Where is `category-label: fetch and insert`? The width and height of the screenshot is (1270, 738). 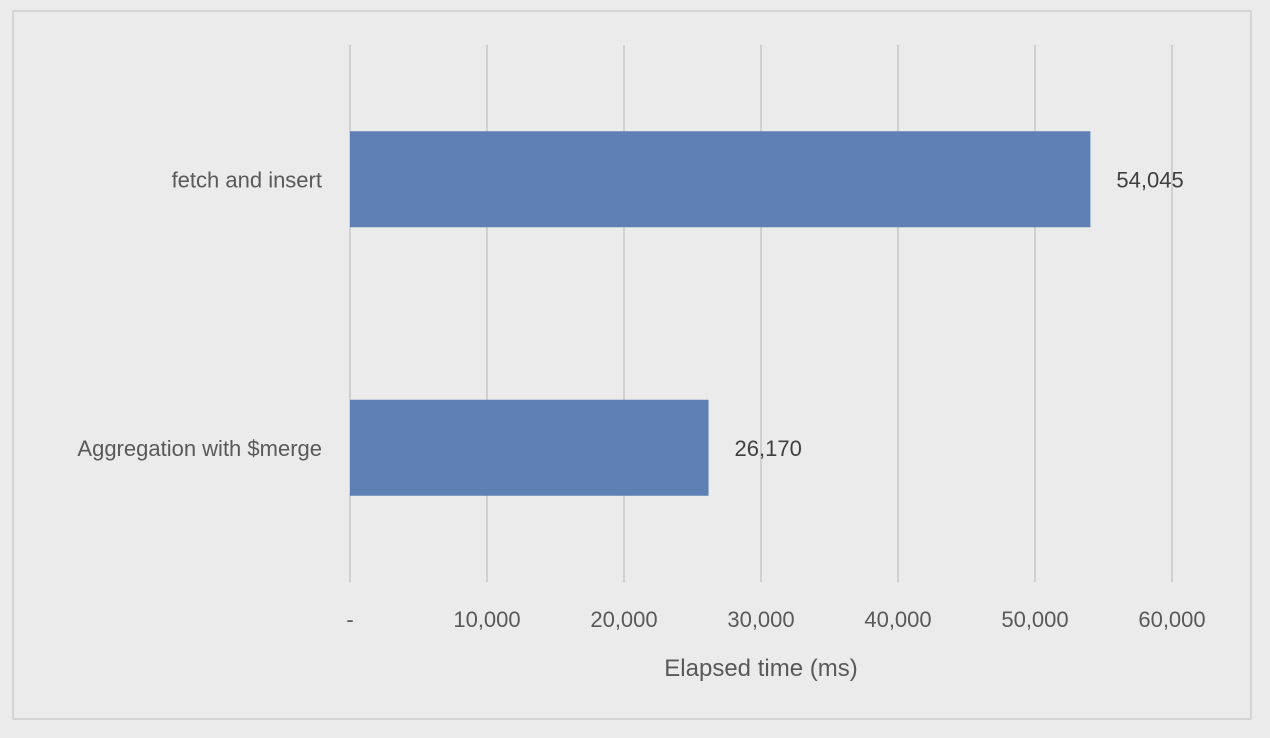
category-label: fetch and insert is located at coordinates (247, 179).